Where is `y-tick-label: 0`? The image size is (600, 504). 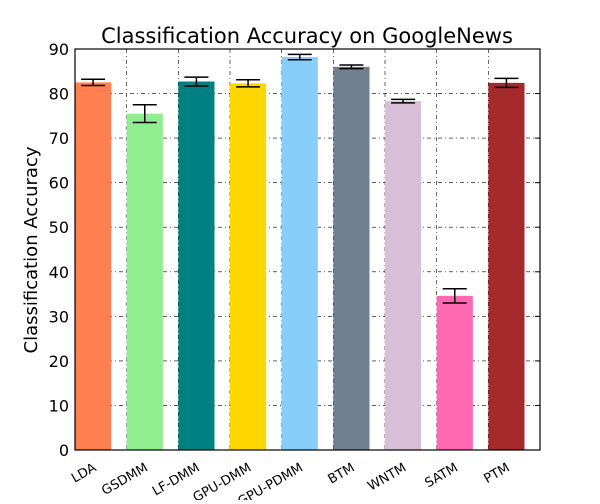
y-tick-label: 0 is located at coordinates (64, 450).